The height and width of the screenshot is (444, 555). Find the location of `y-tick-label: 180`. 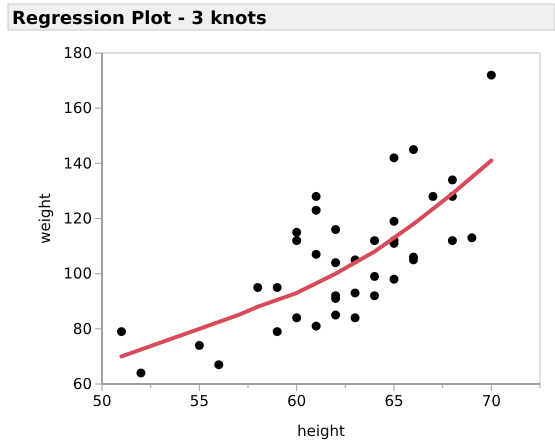

y-tick-label: 180 is located at coordinates (77, 53).